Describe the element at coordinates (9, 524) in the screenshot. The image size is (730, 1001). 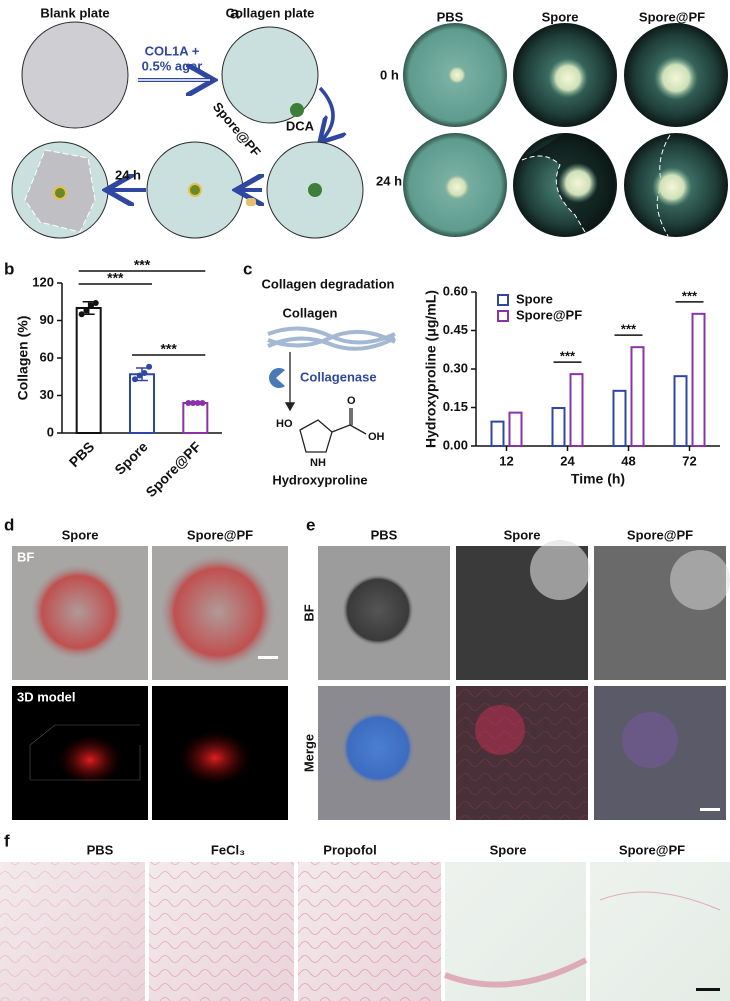
I see `panel-label: d` at that location.